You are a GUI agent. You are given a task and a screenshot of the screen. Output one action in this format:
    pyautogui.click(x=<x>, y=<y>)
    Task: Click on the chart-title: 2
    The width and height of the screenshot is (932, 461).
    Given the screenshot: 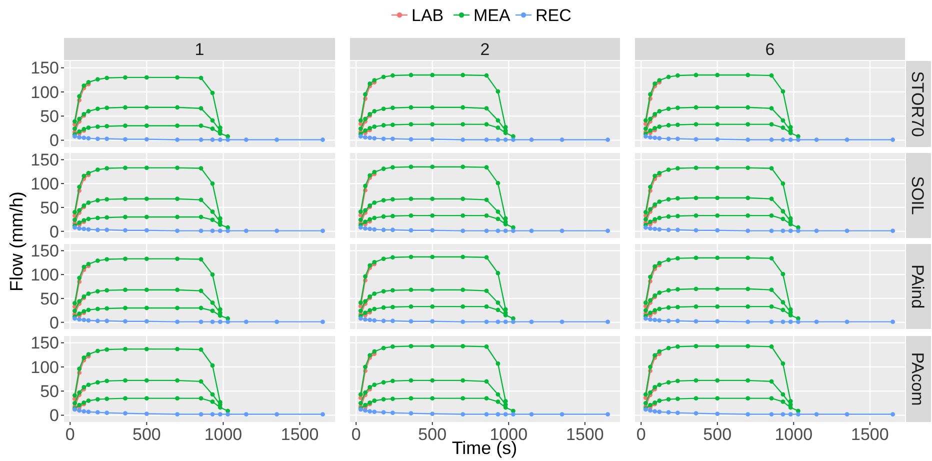 What is the action you would take?
    pyautogui.click(x=485, y=49)
    